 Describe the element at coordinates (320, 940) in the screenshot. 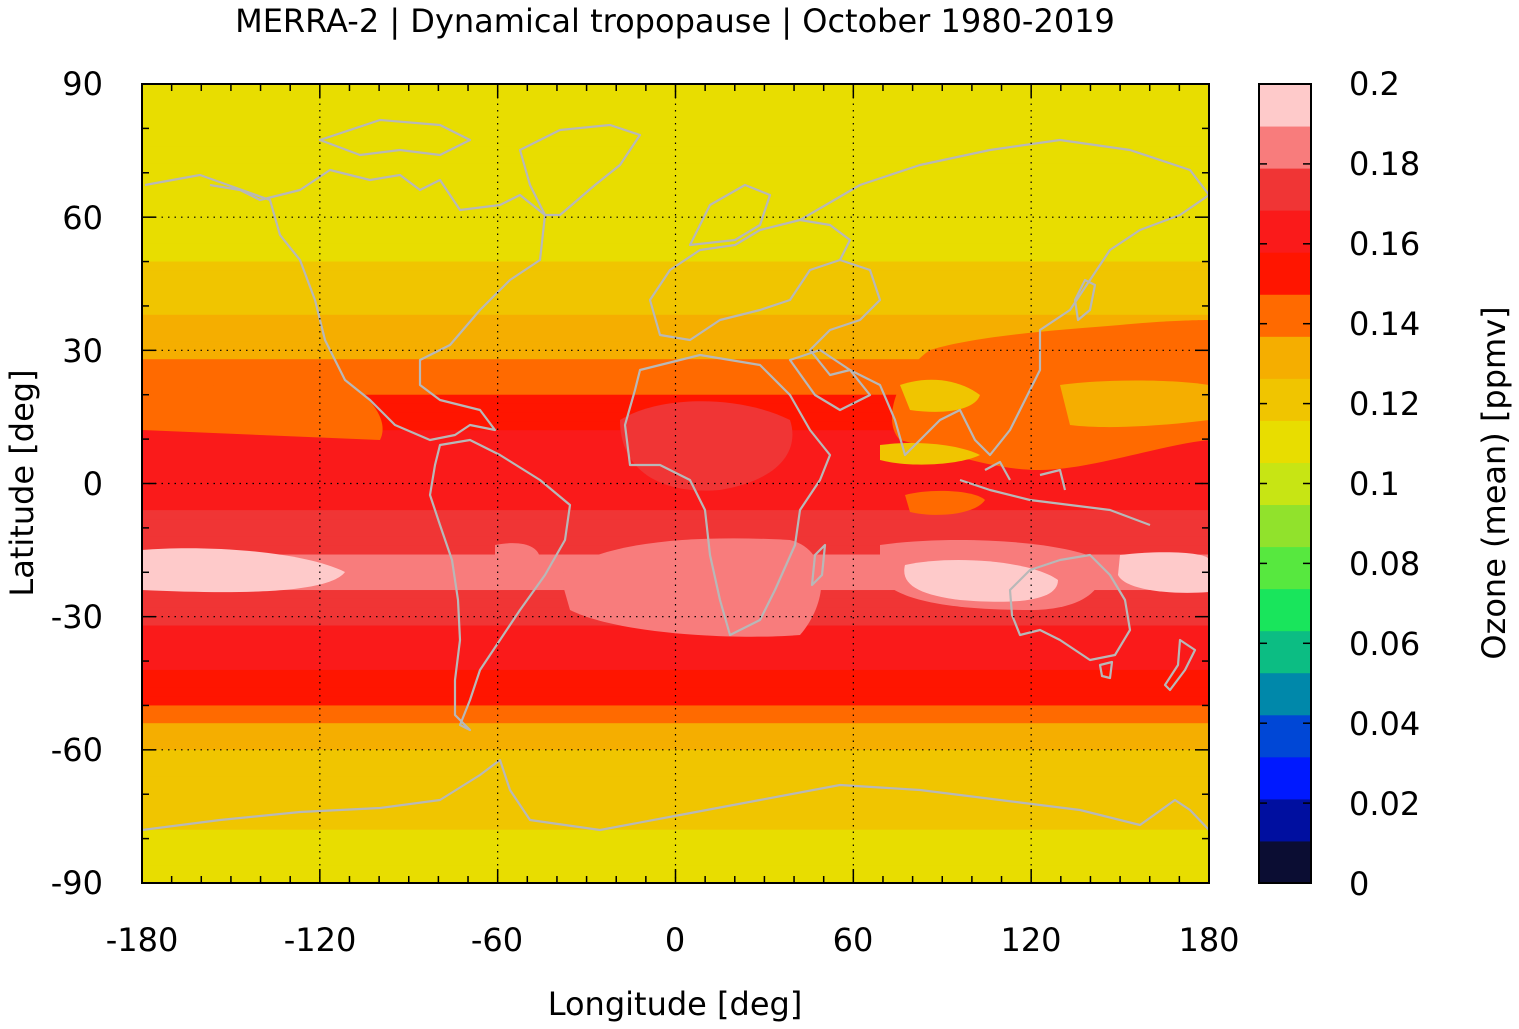

I see `x-tick-label: -120` at that location.